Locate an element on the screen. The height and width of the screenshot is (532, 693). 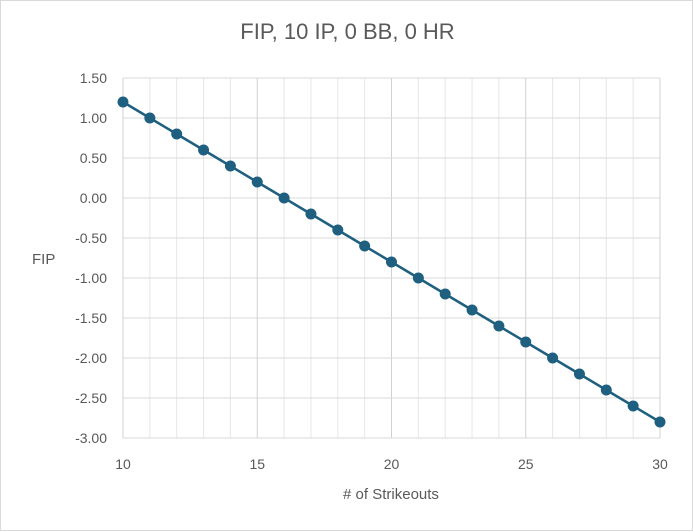
x-tick-label: 30 is located at coordinates (660, 464).